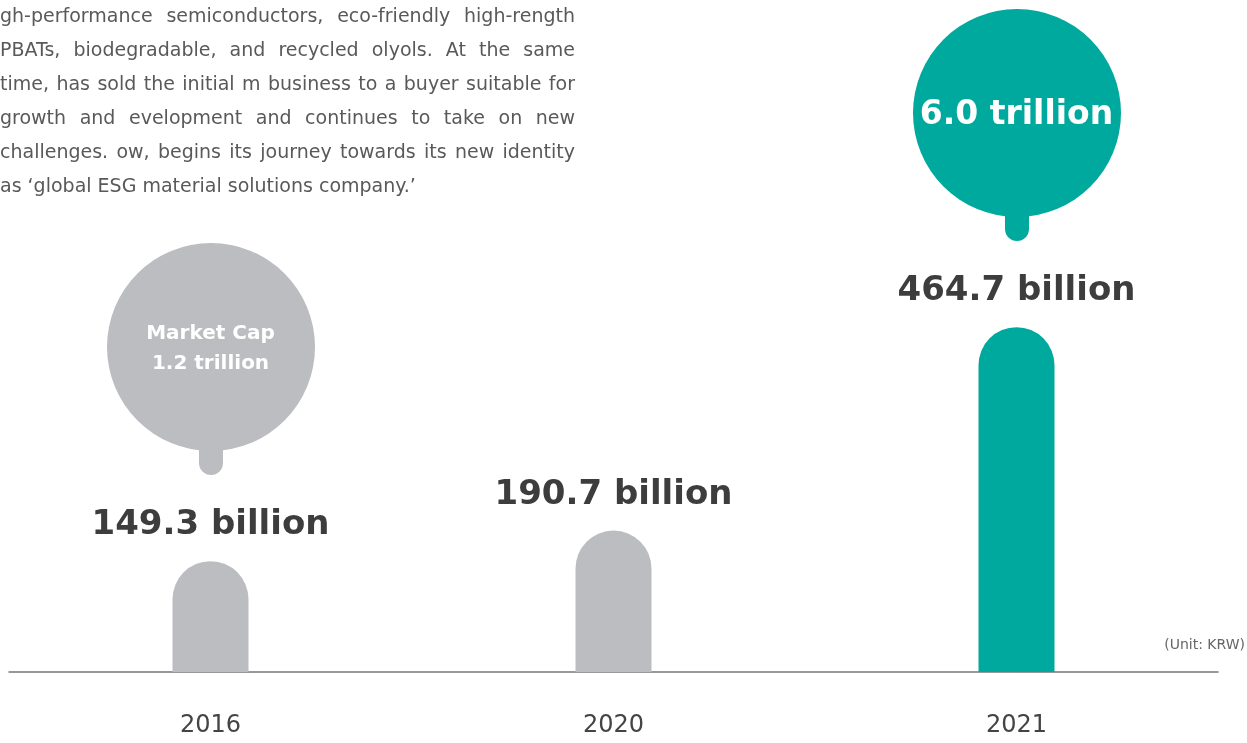  What do you see at coordinates (613, 724) in the screenshot?
I see `x-tick-label: 2020` at bounding box center [613, 724].